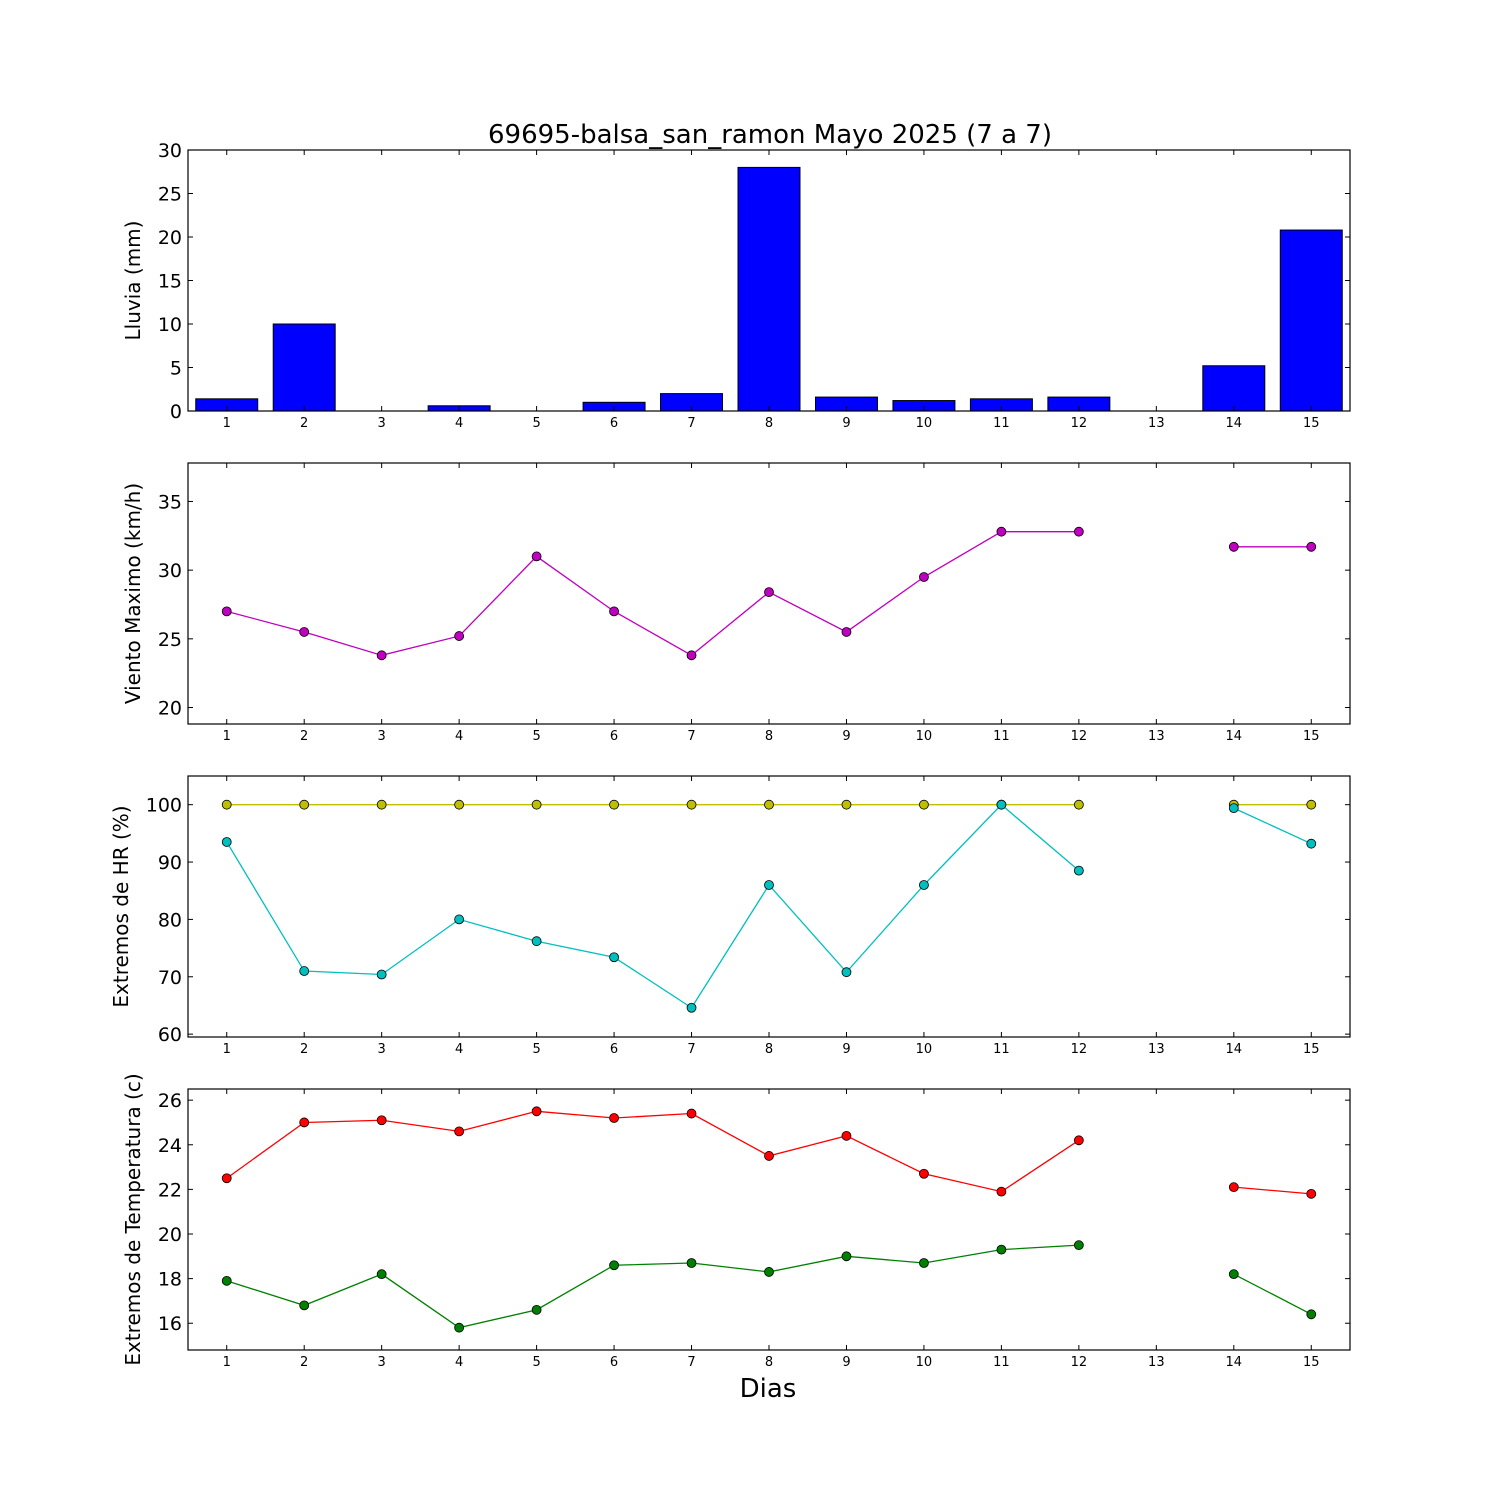 The width and height of the screenshot is (1500, 1500). Describe the element at coordinates (170, 195) in the screenshot. I see `y-tick-label: 25` at that location.